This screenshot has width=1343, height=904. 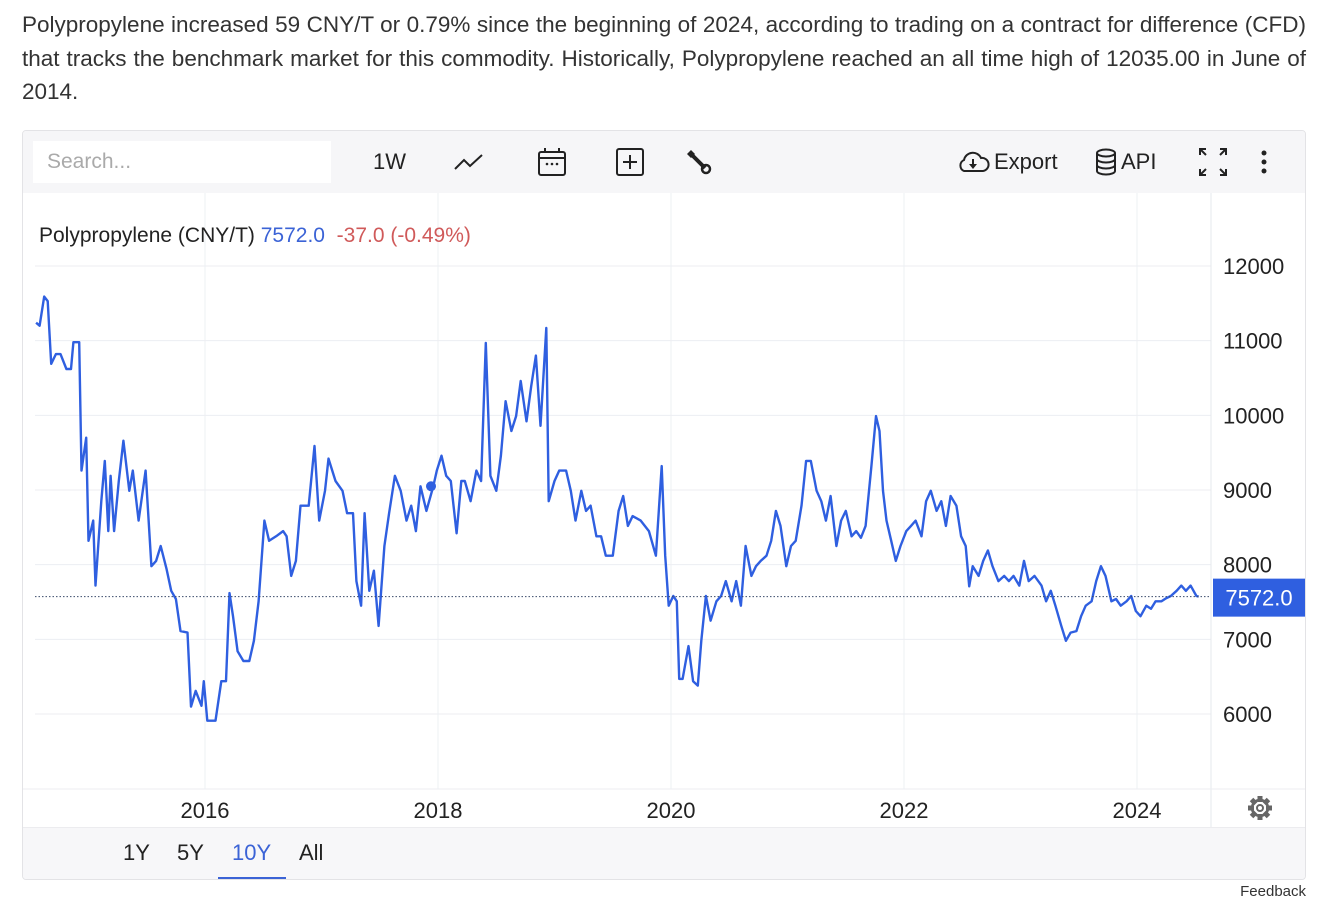 I want to click on gear-hole, so click(x=1260, y=808).